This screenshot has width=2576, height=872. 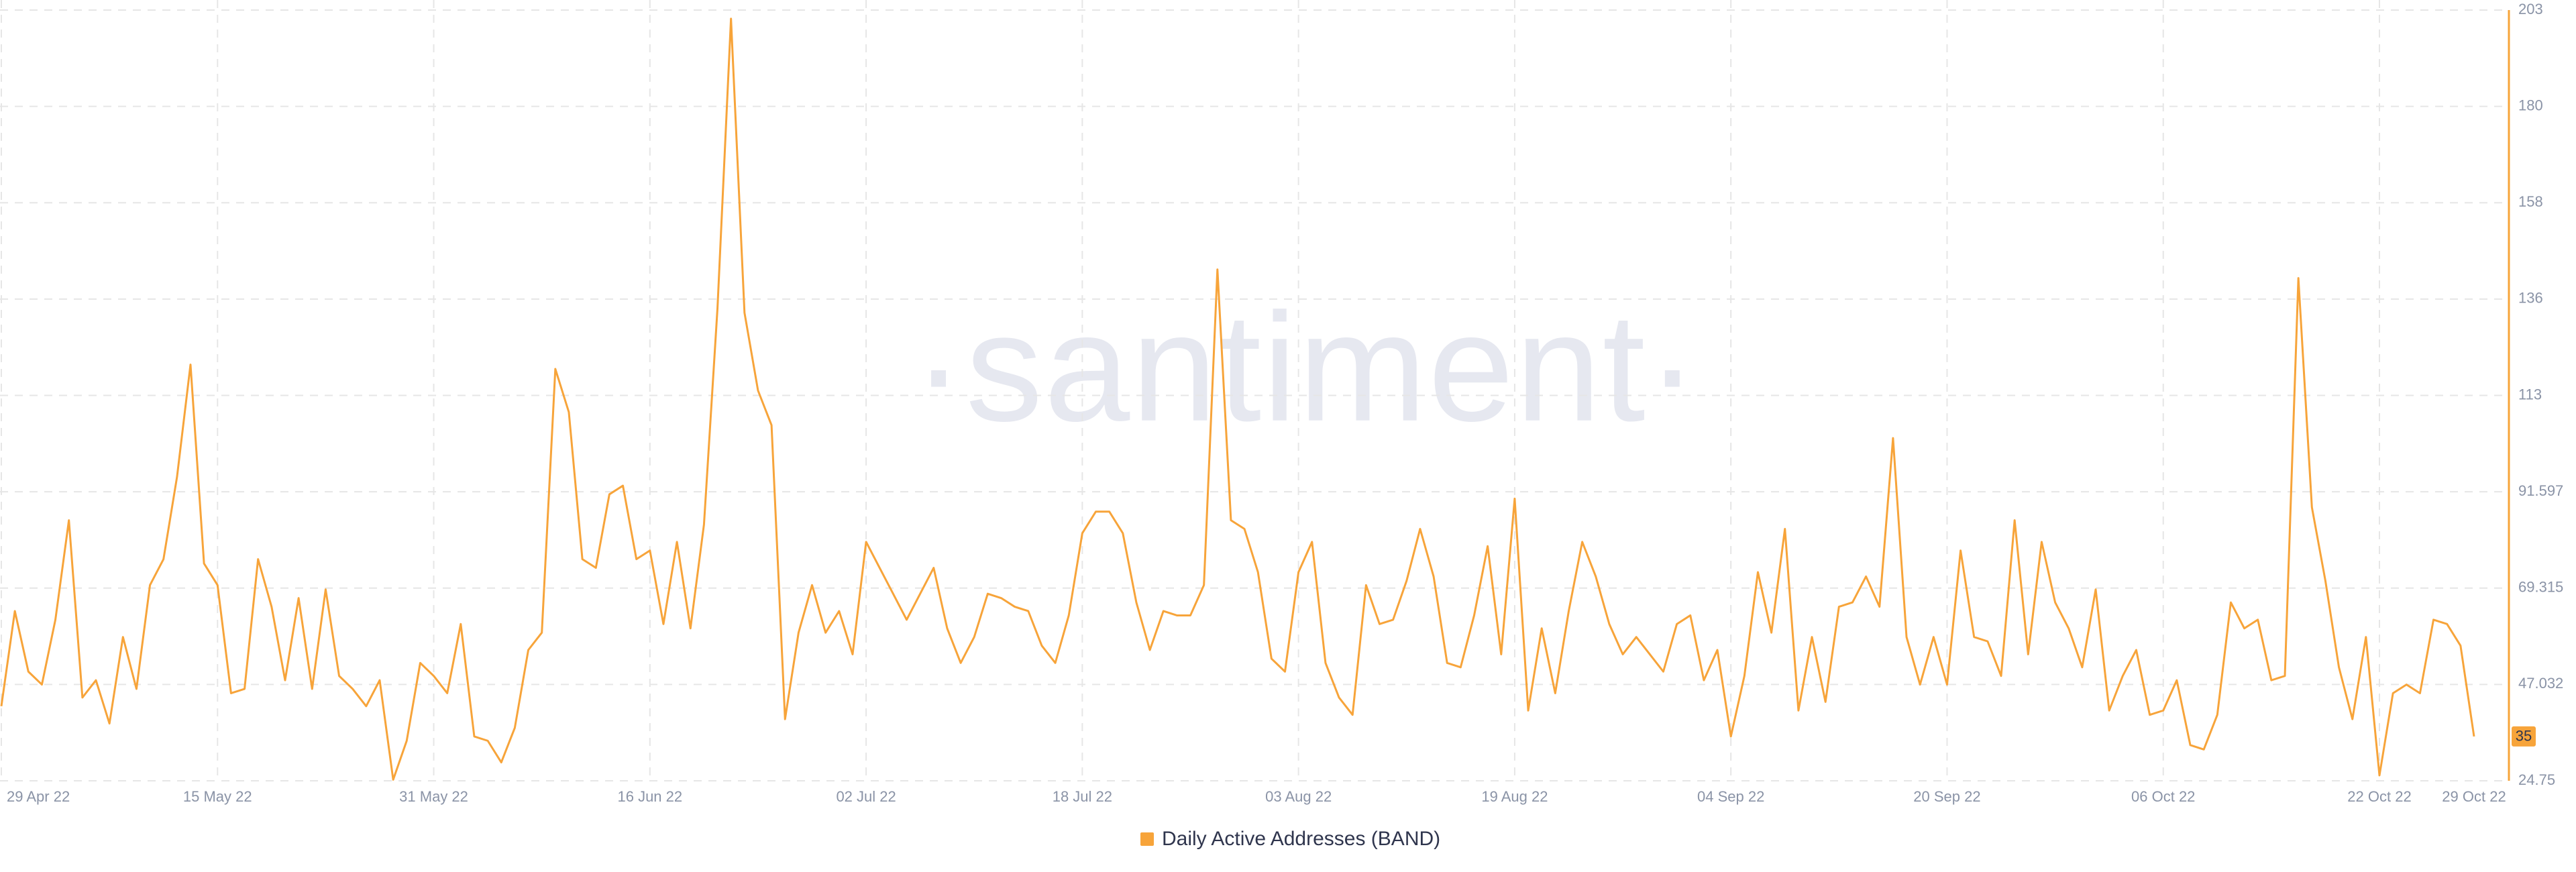 What do you see at coordinates (2530, 298) in the screenshot?
I see `y-tick-label: 136` at bounding box center [2530, 298].